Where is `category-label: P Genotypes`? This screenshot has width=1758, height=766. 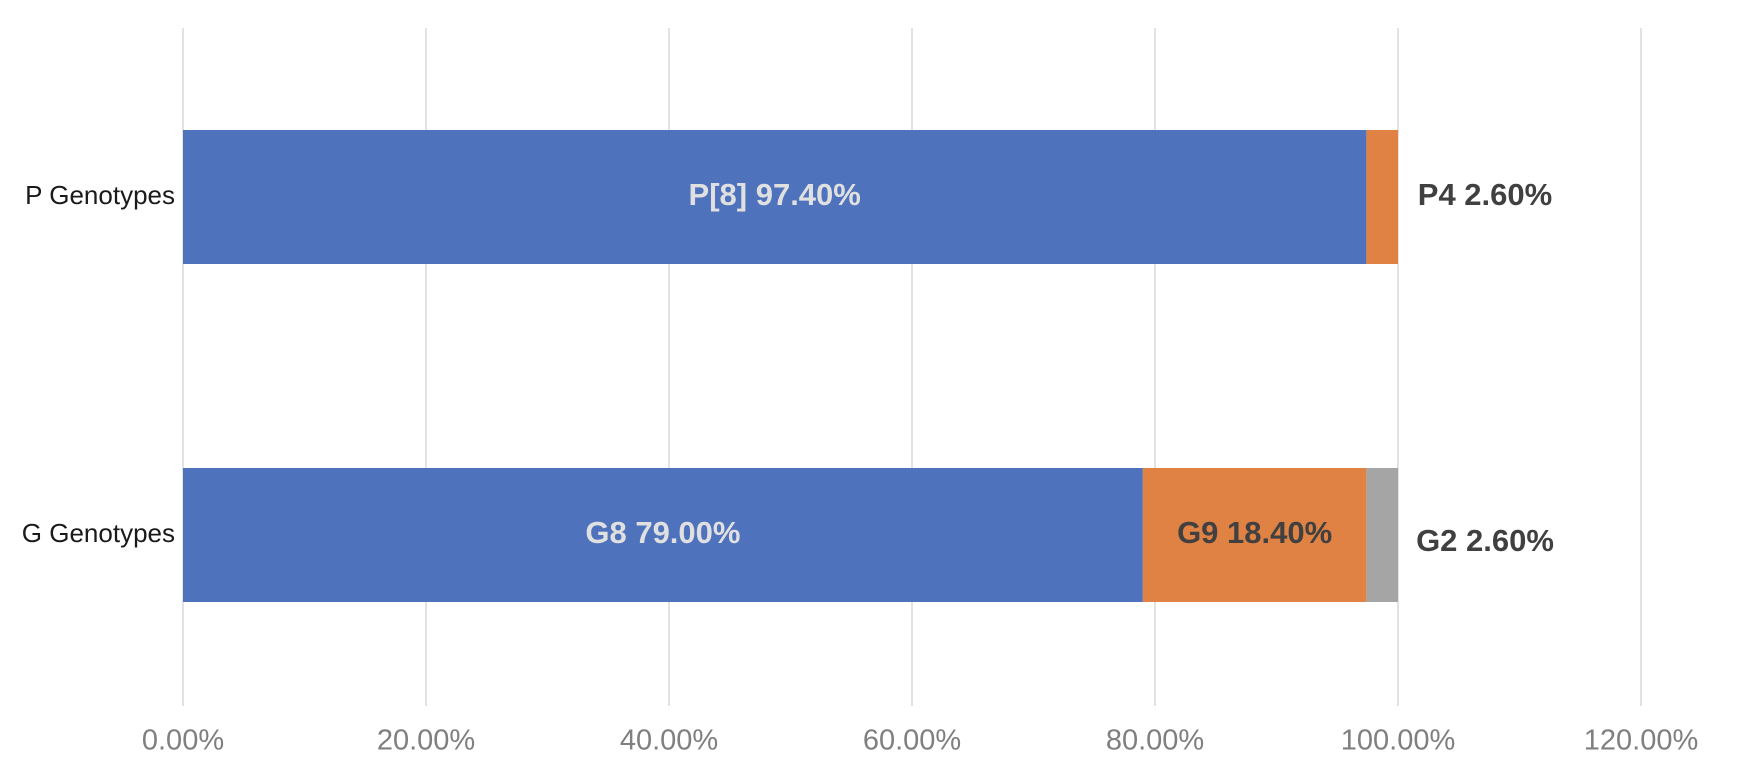 category-label: P Genotypes is located at coordinates (100, 195).